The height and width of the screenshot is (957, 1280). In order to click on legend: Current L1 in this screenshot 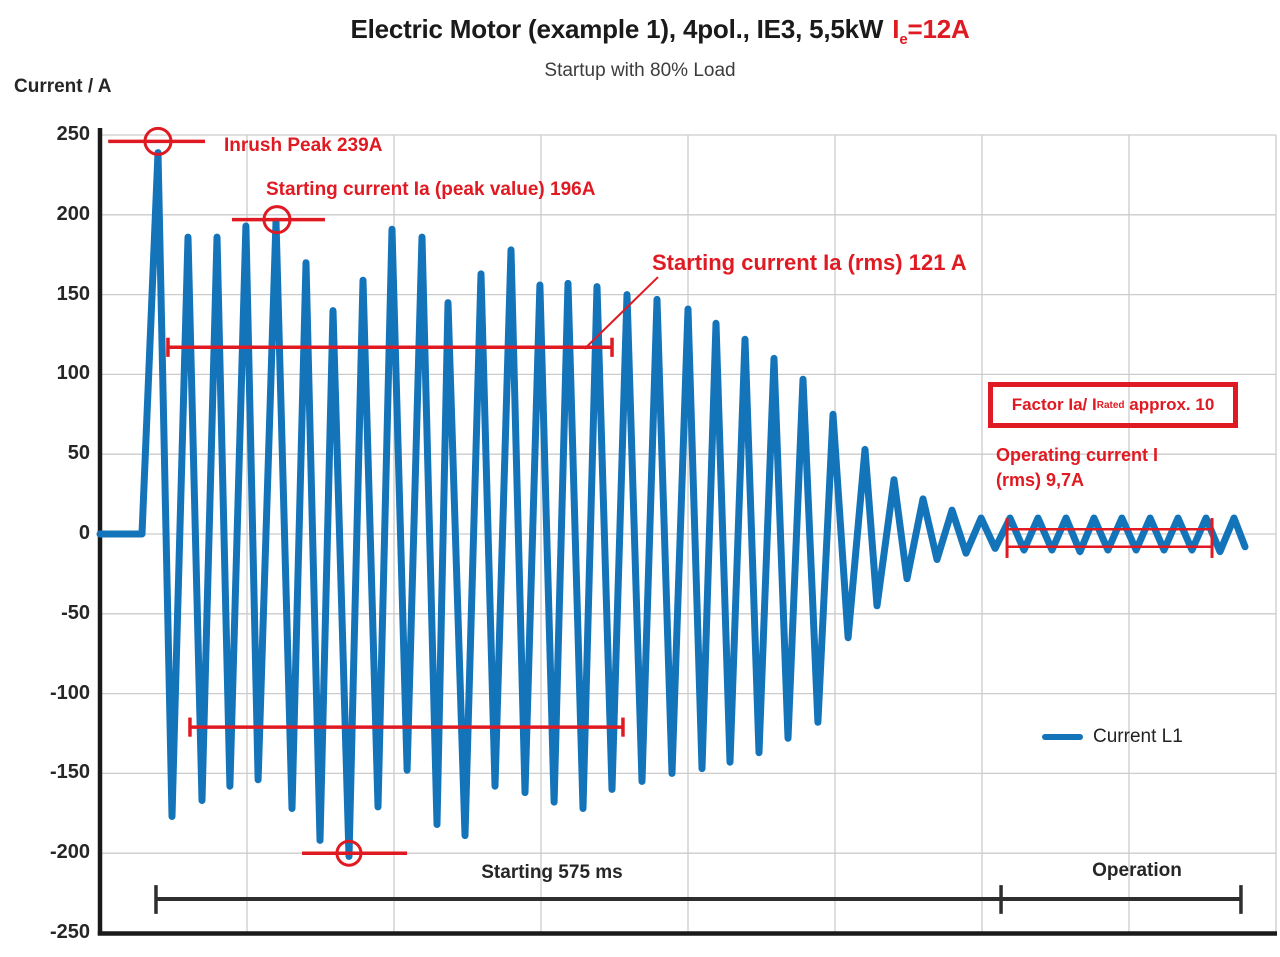, I will do `click(1112, 737)`.